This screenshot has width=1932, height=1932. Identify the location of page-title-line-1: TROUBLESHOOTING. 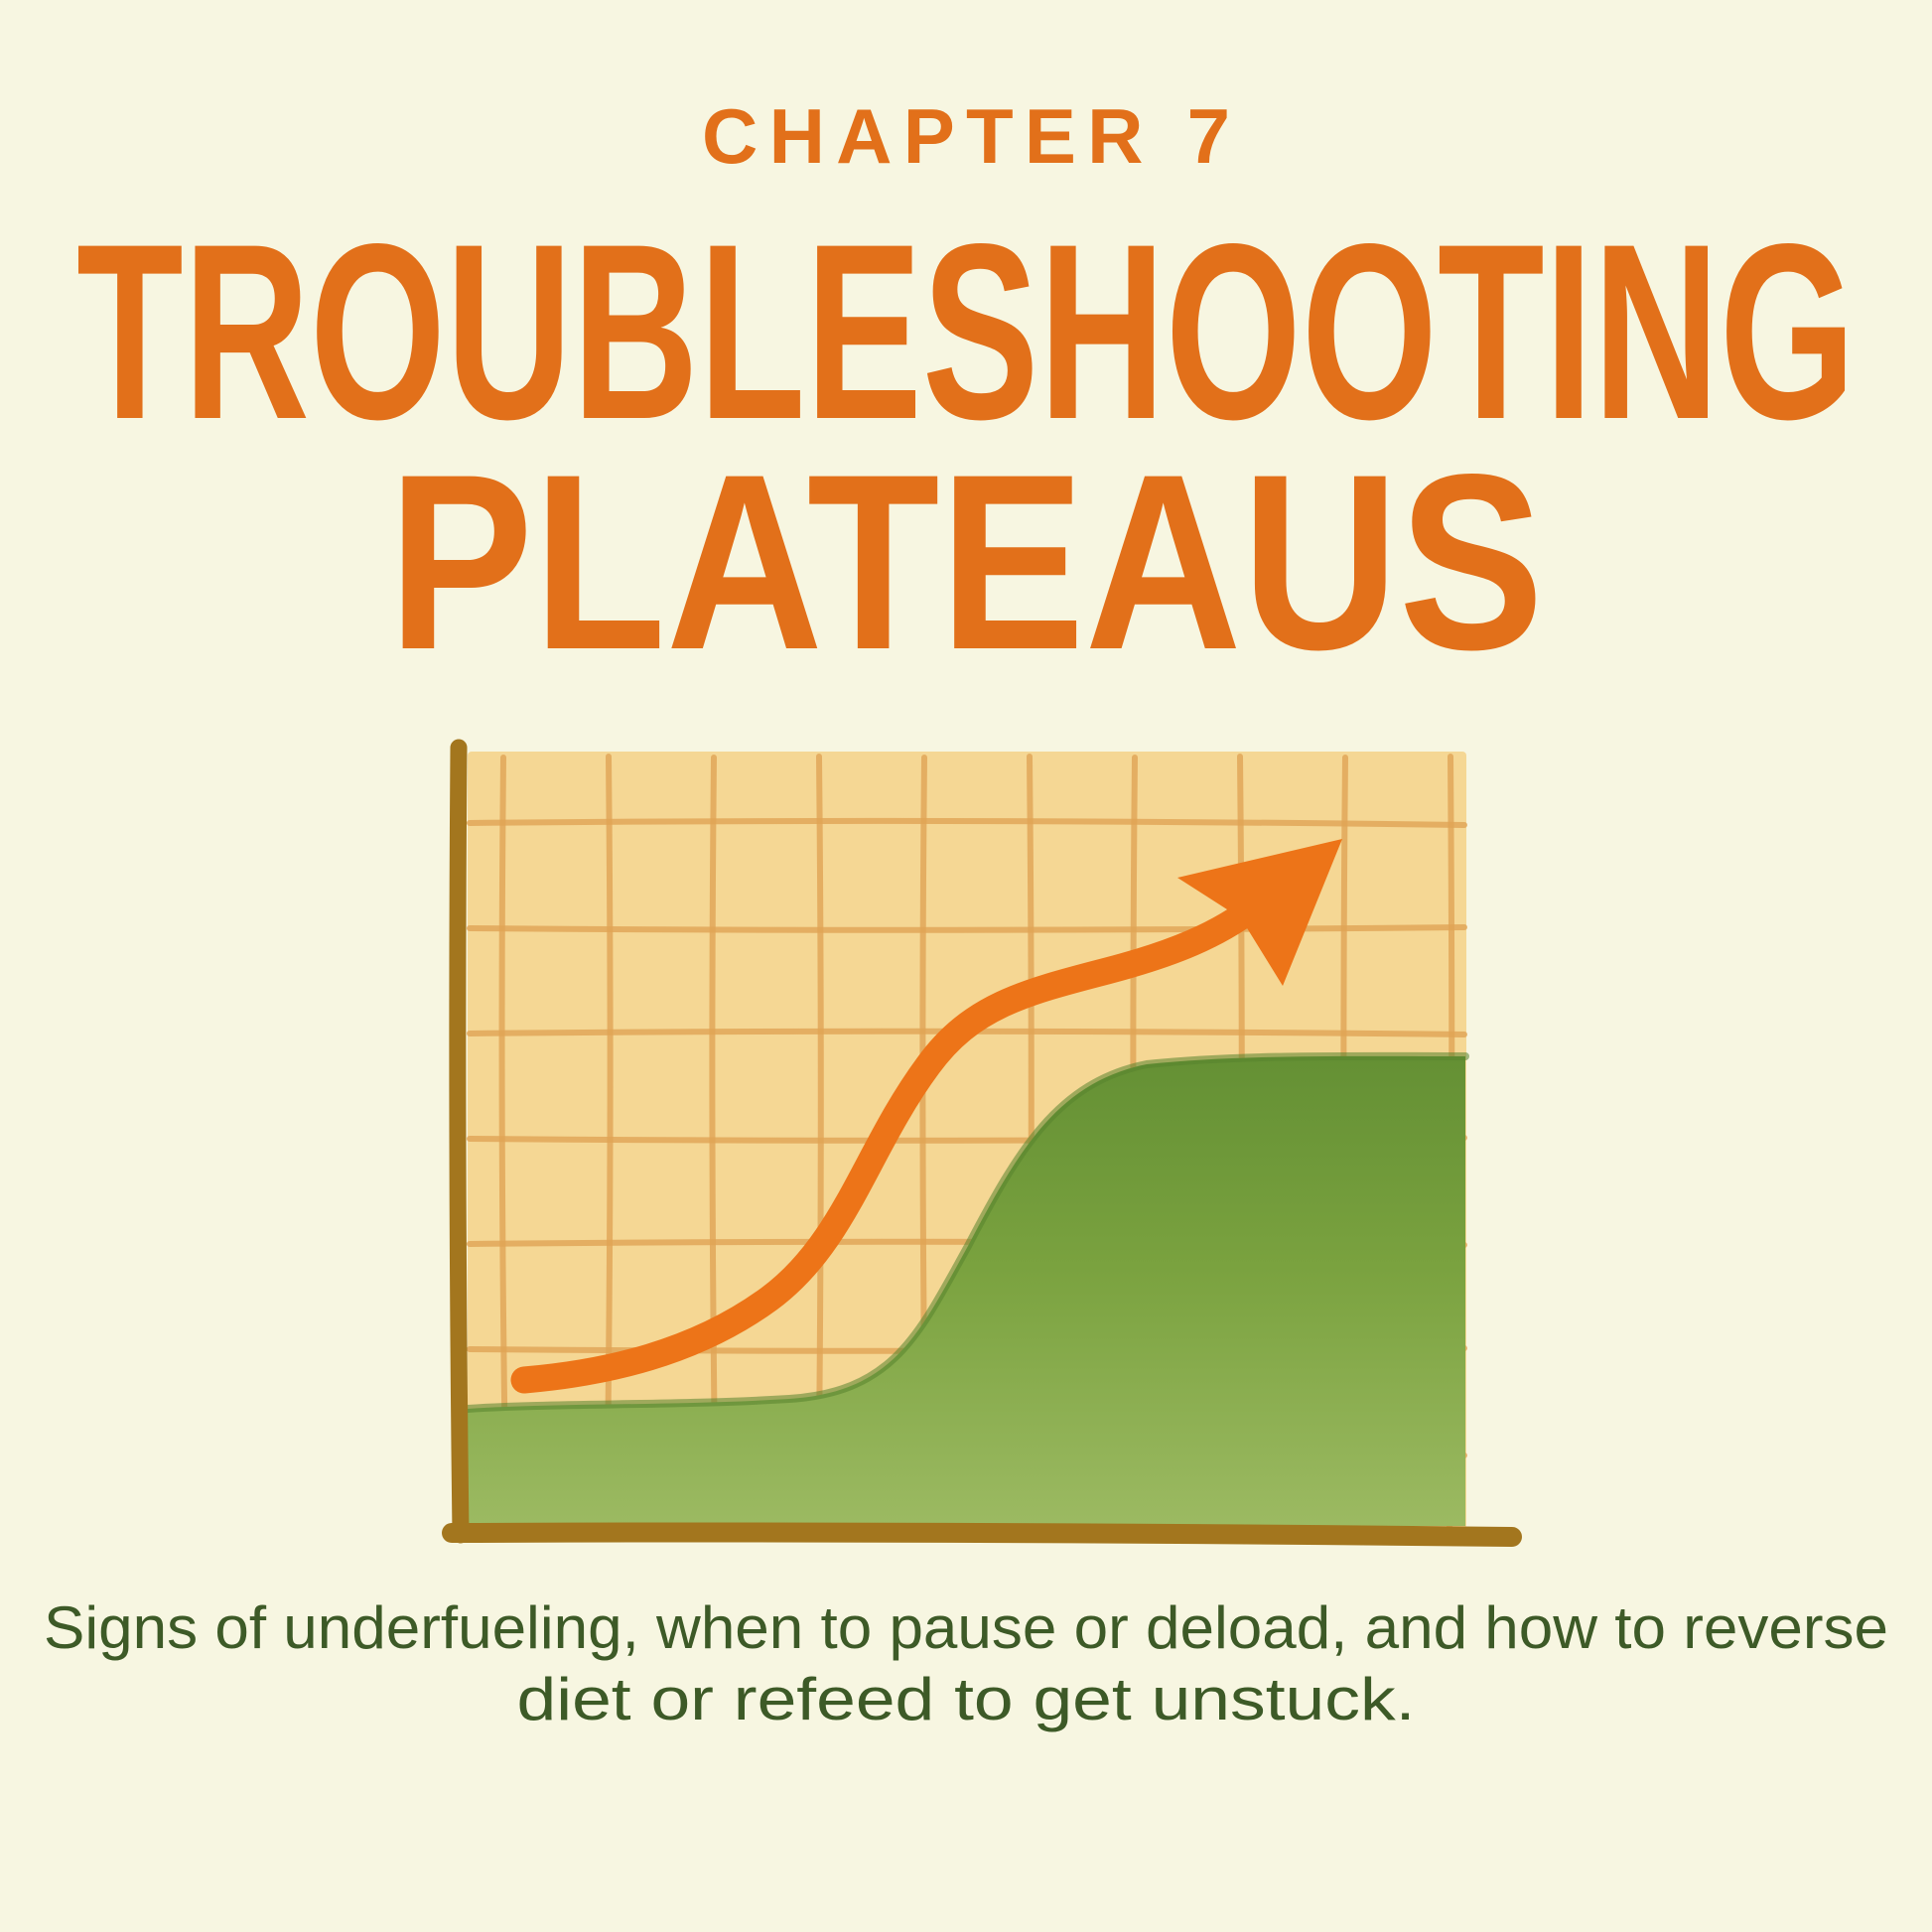
(966, 332).